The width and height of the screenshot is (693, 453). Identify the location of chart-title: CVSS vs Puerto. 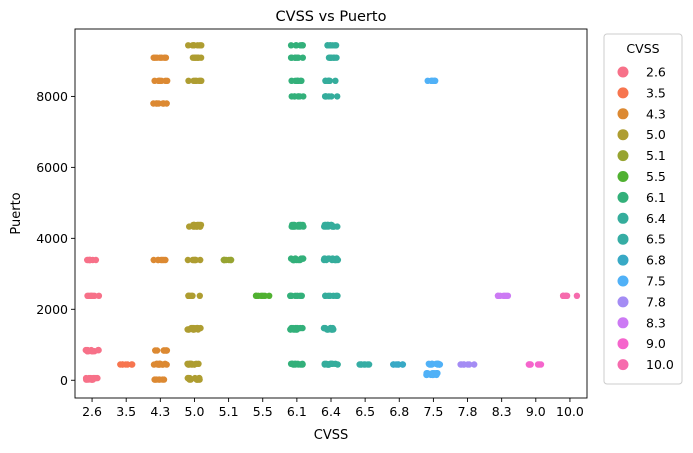
(331, 17).